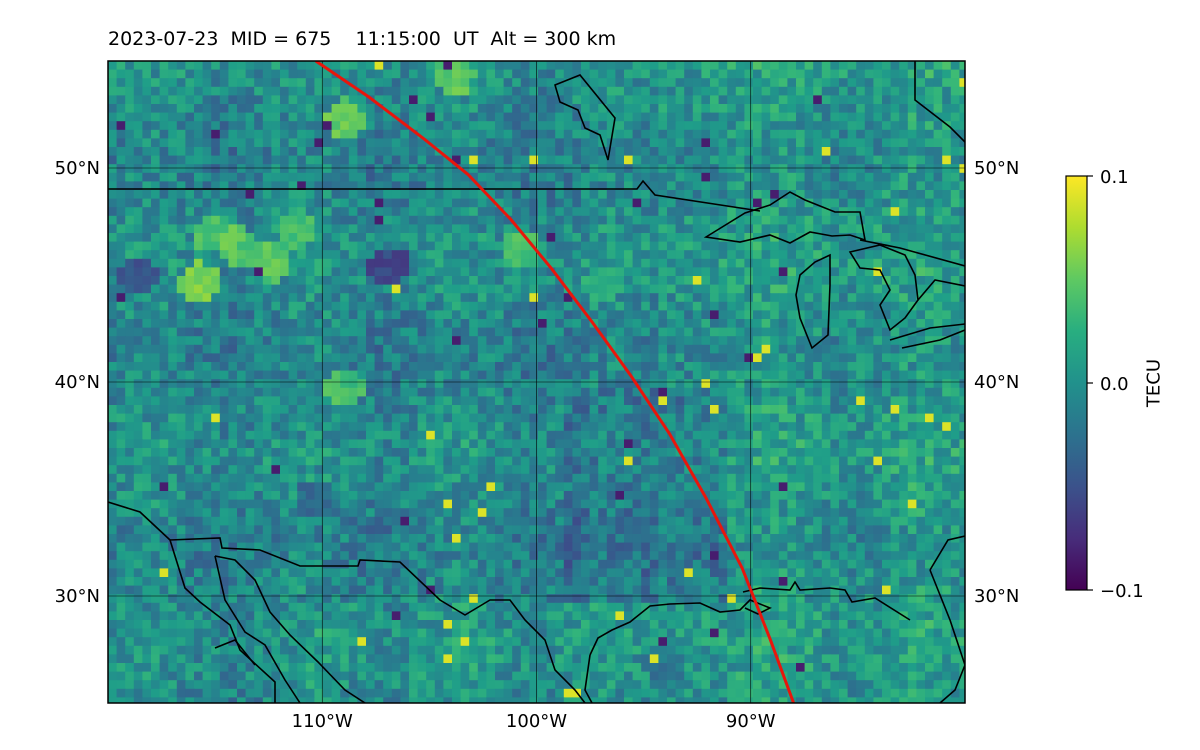 The width and height of the screenshot is (1200, 750). What do you see at coordinates (77, 596) in the screenshot?
I see `lat-tick-label-left: 30°N` at bounding box center [77, 596].